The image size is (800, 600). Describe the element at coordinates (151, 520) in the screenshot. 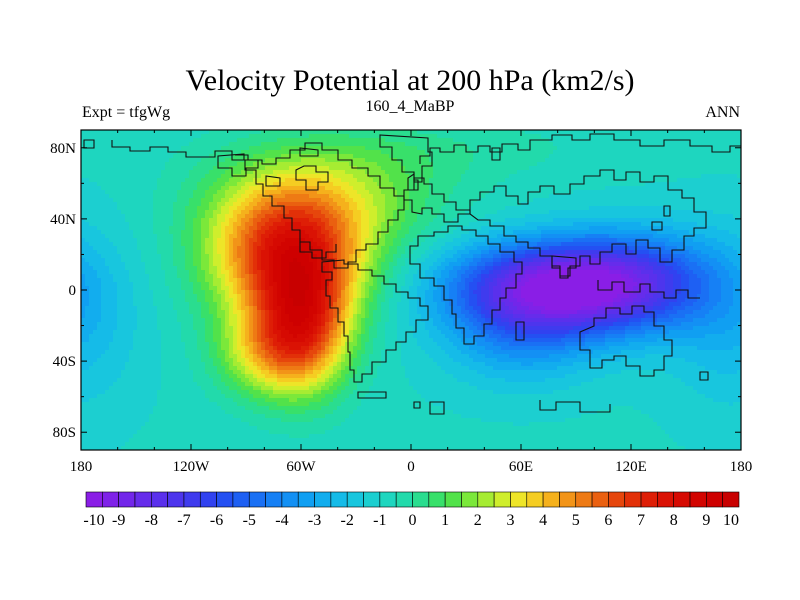

I see `colorbar-label: -8` at that location.